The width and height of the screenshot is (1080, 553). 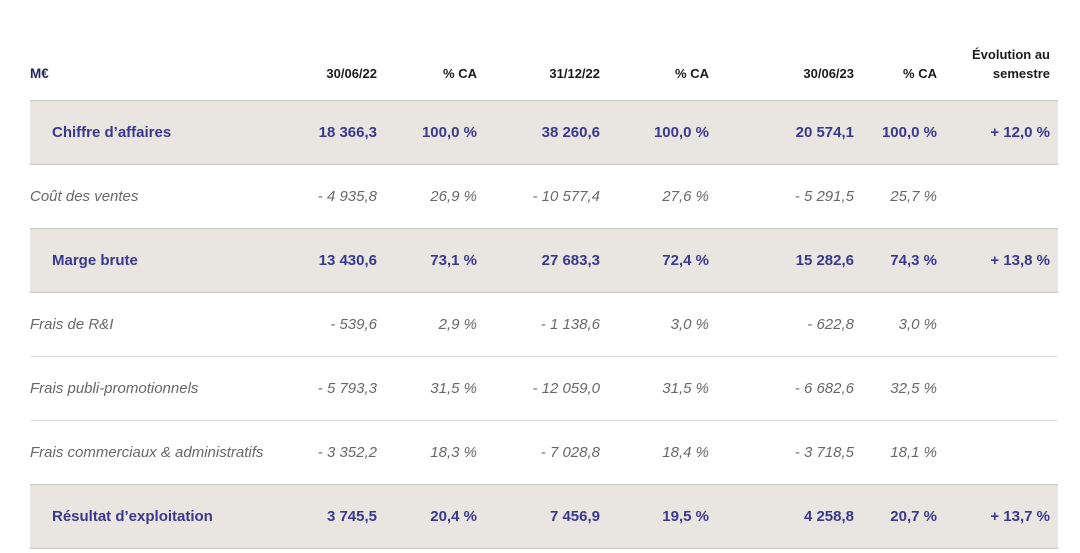 What do you see at coordinates (781, 324) in the screenshot?
I see `cell-value: - 622,8` at bounding box center [781, 324].